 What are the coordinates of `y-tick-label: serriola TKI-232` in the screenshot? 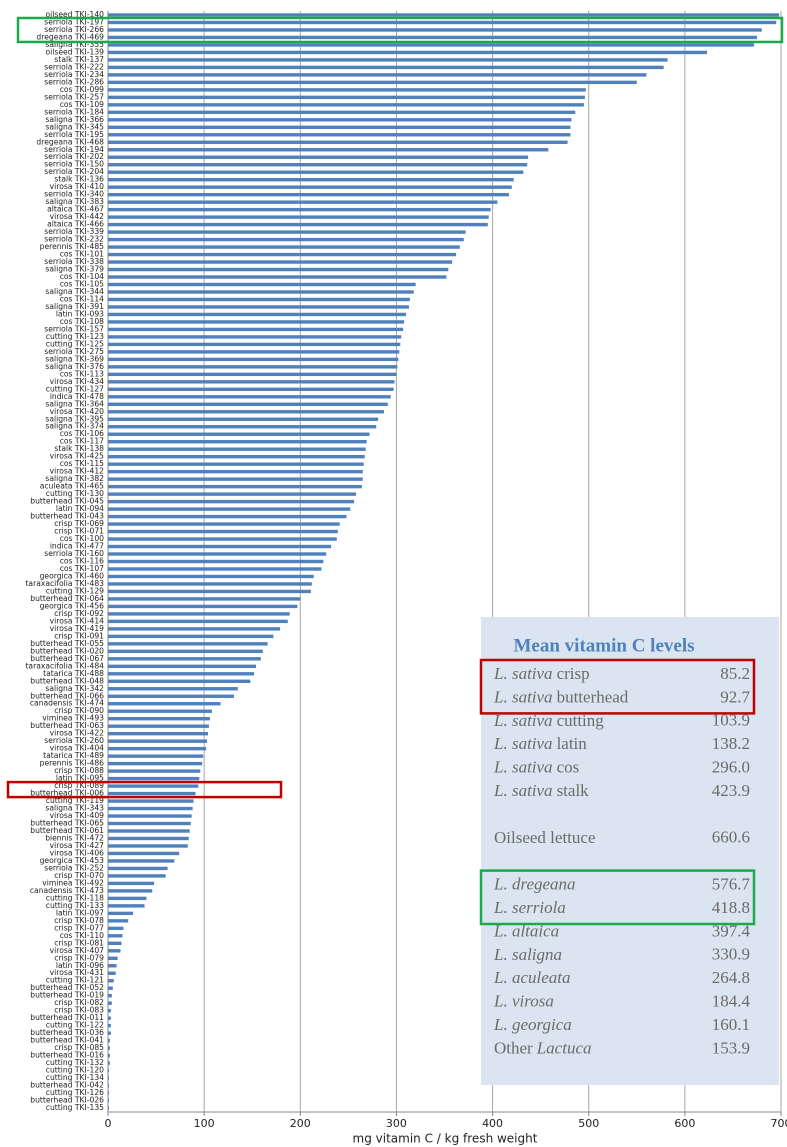 It's located at (74, 239).